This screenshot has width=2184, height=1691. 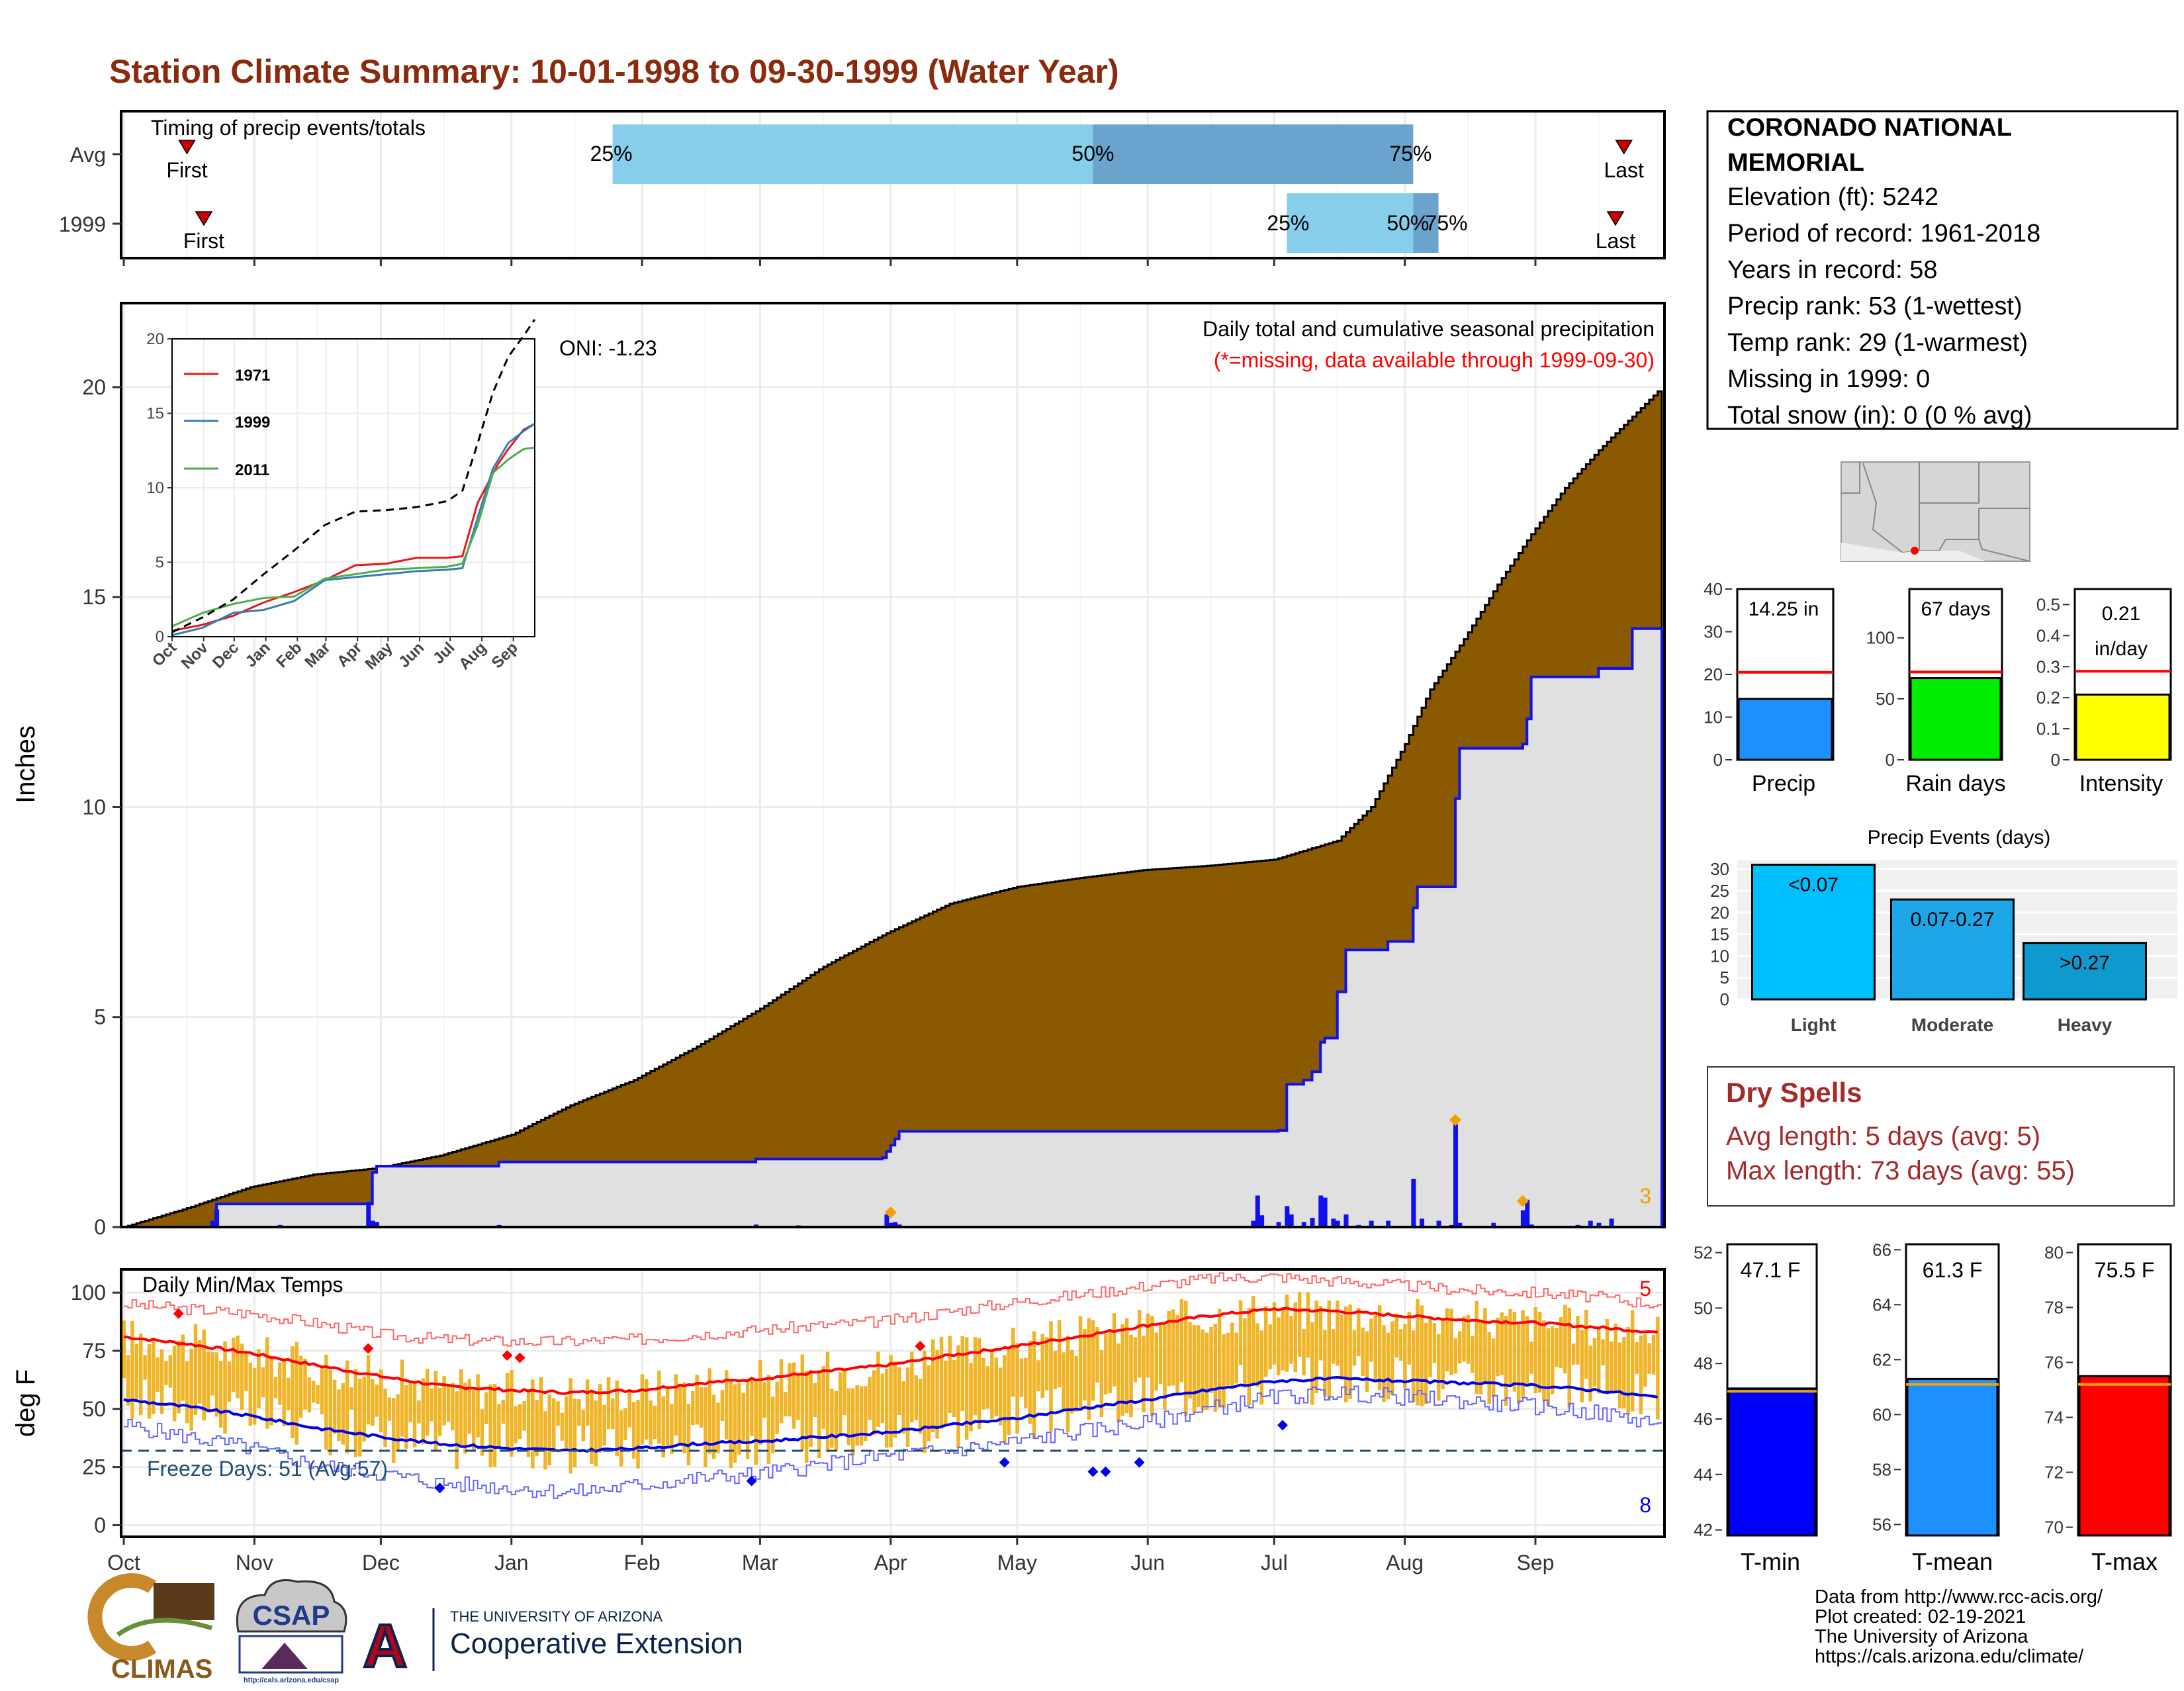 I want to click on csap-url: http://cals.arizona.edu/csap, so click(x=292, y=1680).